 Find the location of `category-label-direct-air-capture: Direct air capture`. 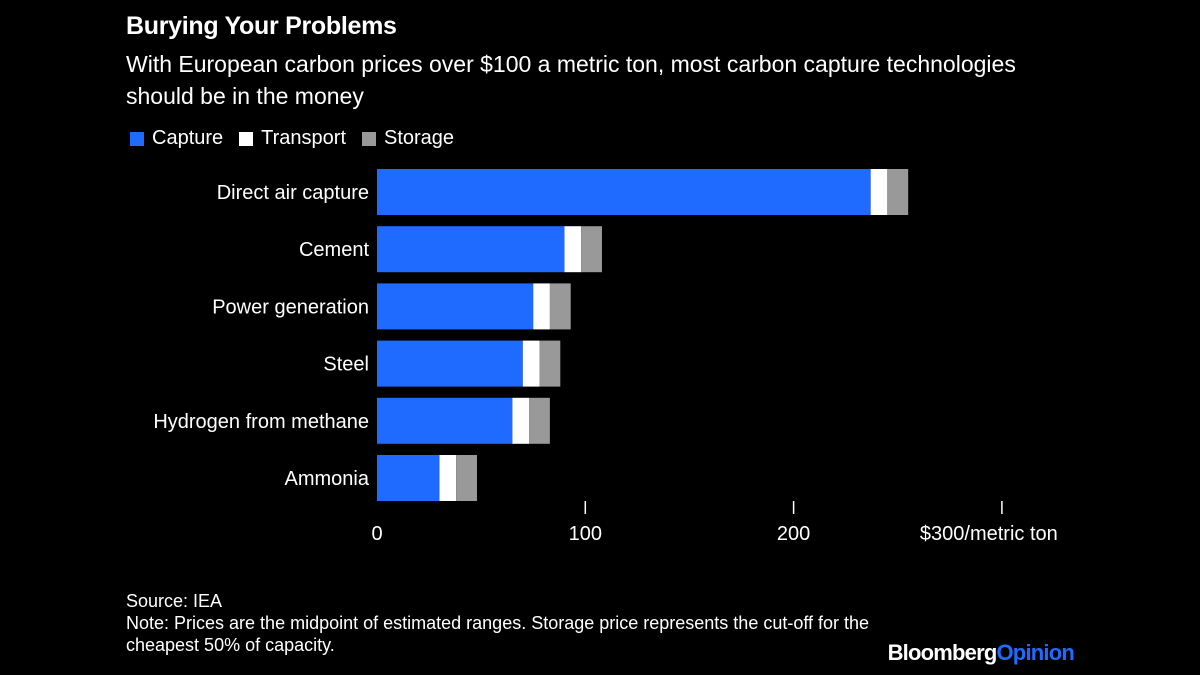

category-label-direct-air-capture: Direct air capture is located at coordinates (293, 193).